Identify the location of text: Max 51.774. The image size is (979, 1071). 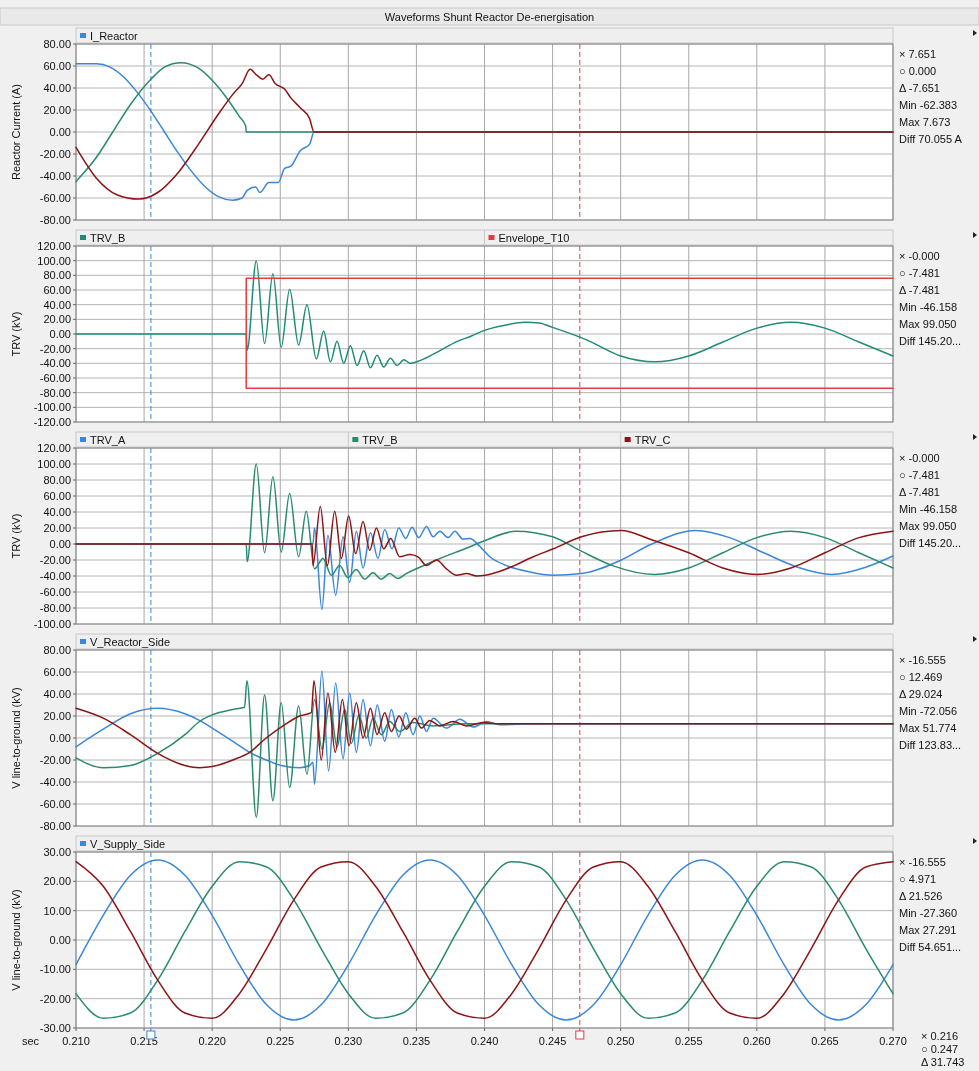
(928, 728).